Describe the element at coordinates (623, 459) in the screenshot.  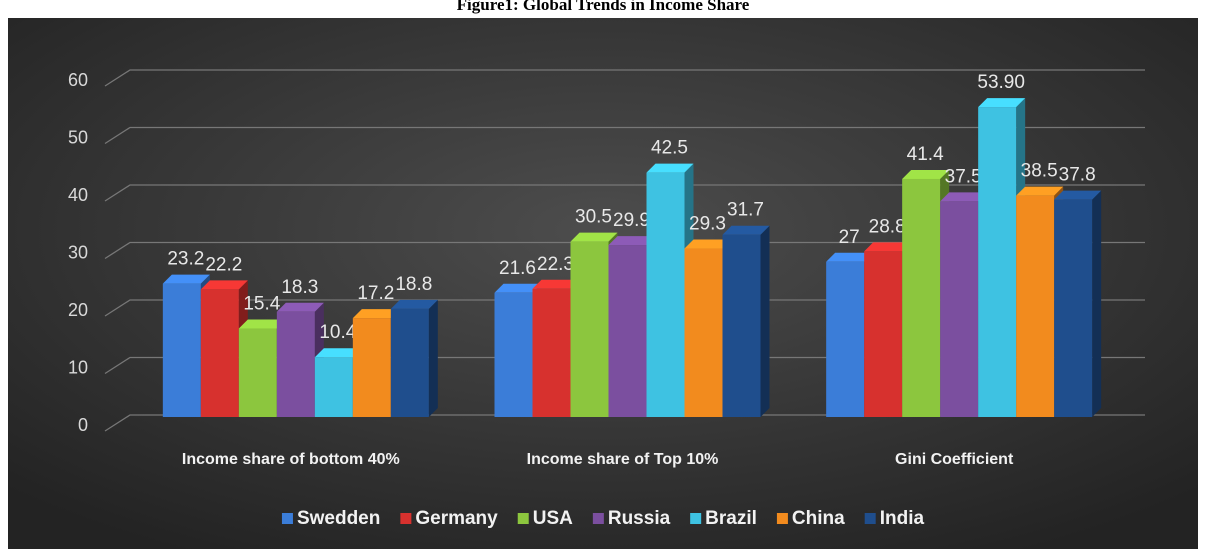
I see `x-tick-label: Income share of Top 10%` at that location.